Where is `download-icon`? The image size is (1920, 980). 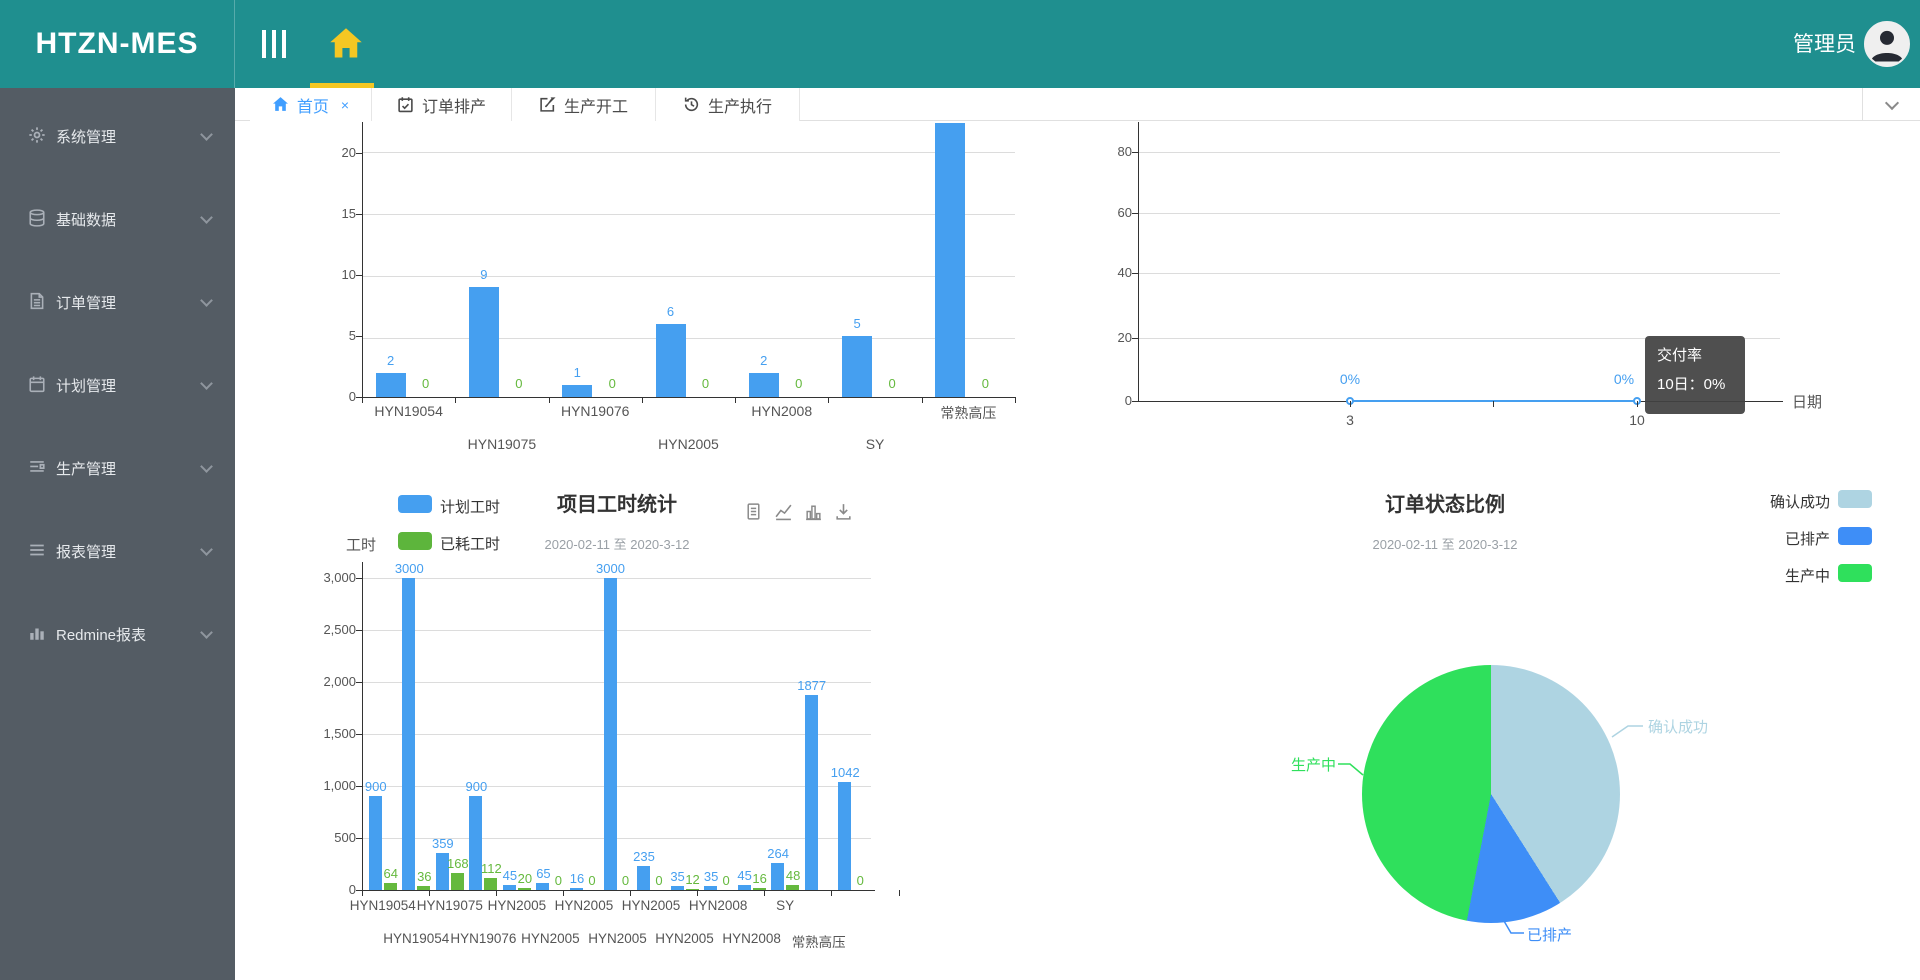
download-icon is located at coordinates (843, 511).